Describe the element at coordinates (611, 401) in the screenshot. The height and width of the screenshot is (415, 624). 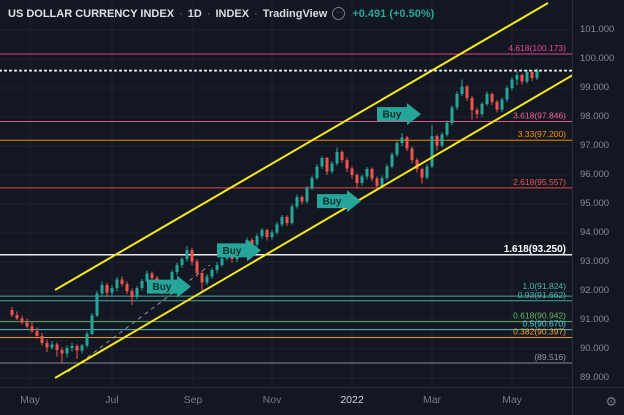
I see `settings-gear-icon: ⚙` at that location.